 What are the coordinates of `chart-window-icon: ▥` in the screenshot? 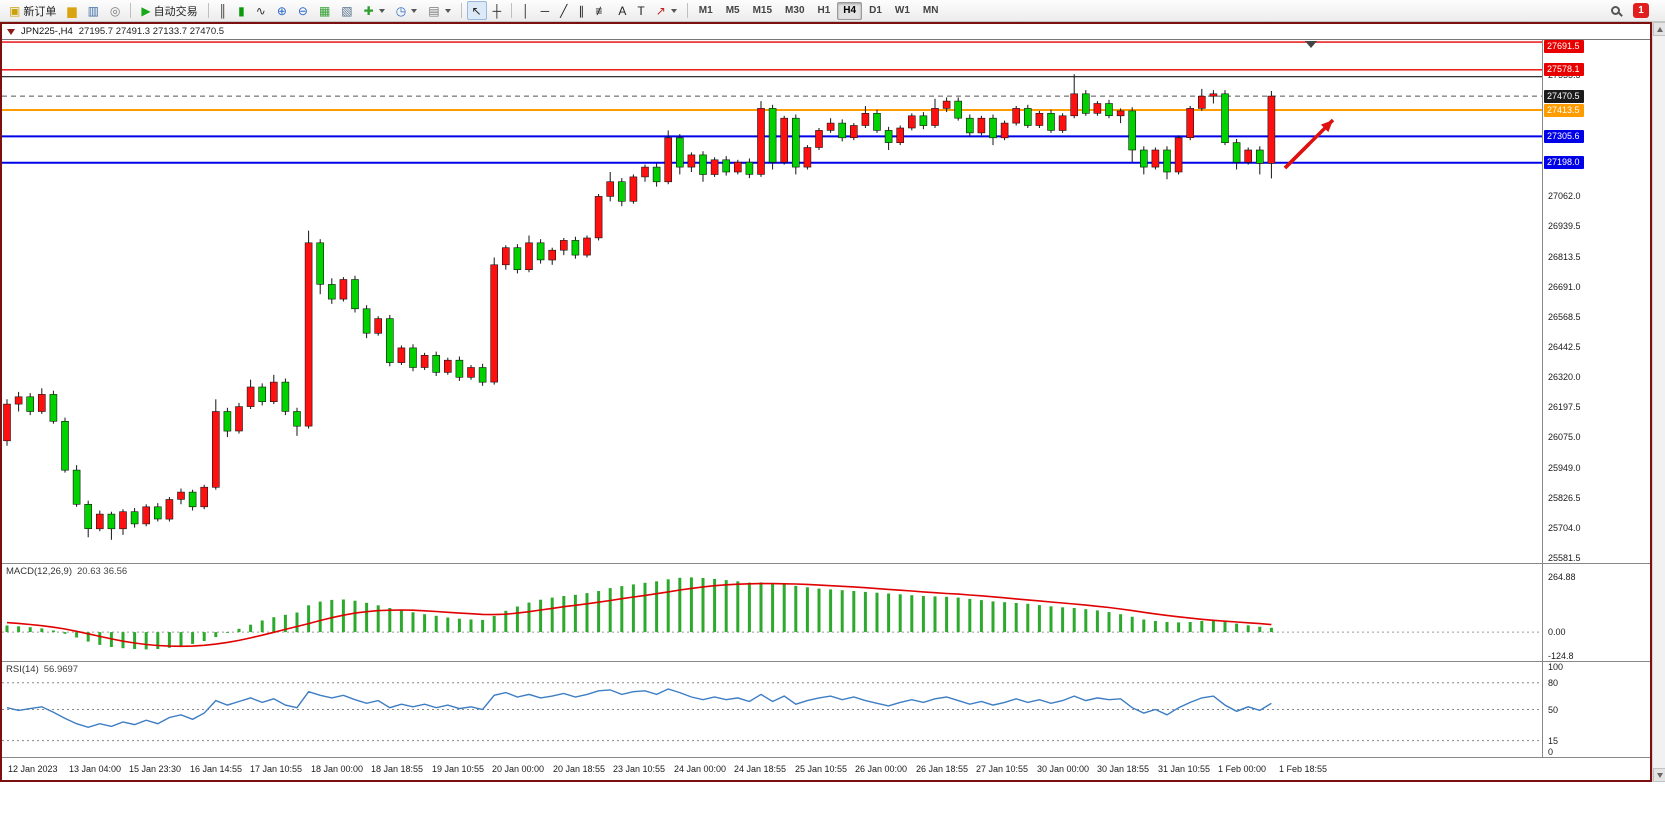 It's located at (93, 10).